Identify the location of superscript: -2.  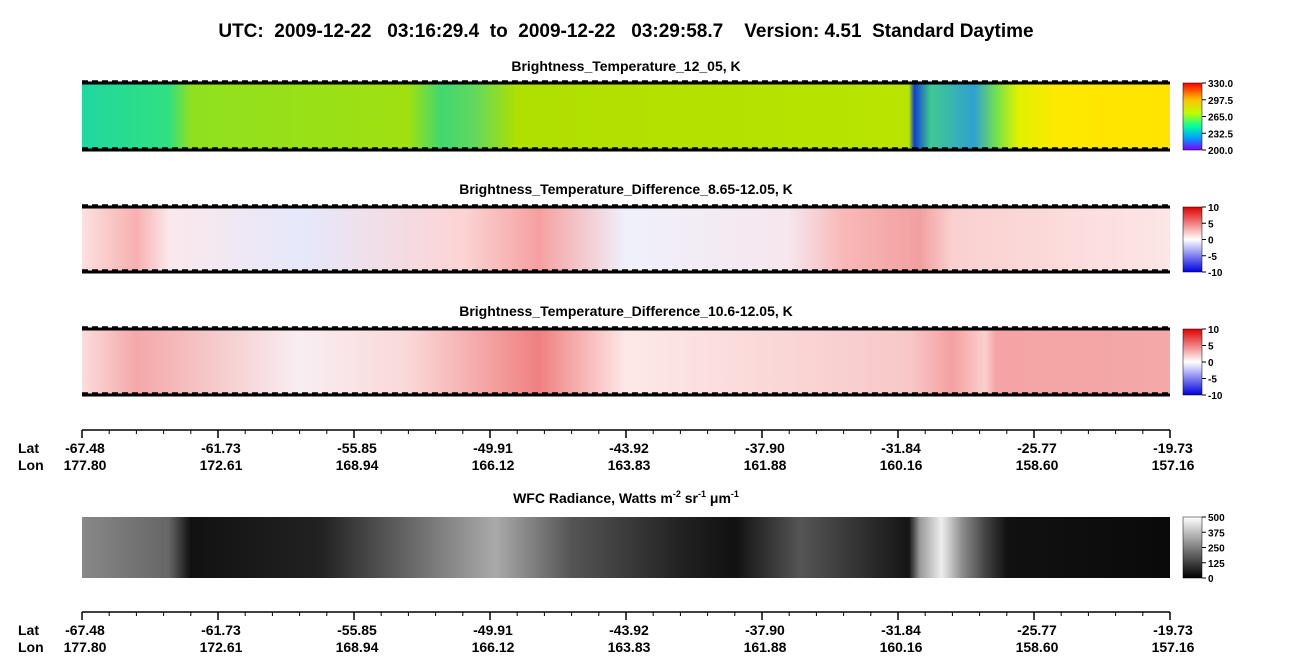
(677, 494).